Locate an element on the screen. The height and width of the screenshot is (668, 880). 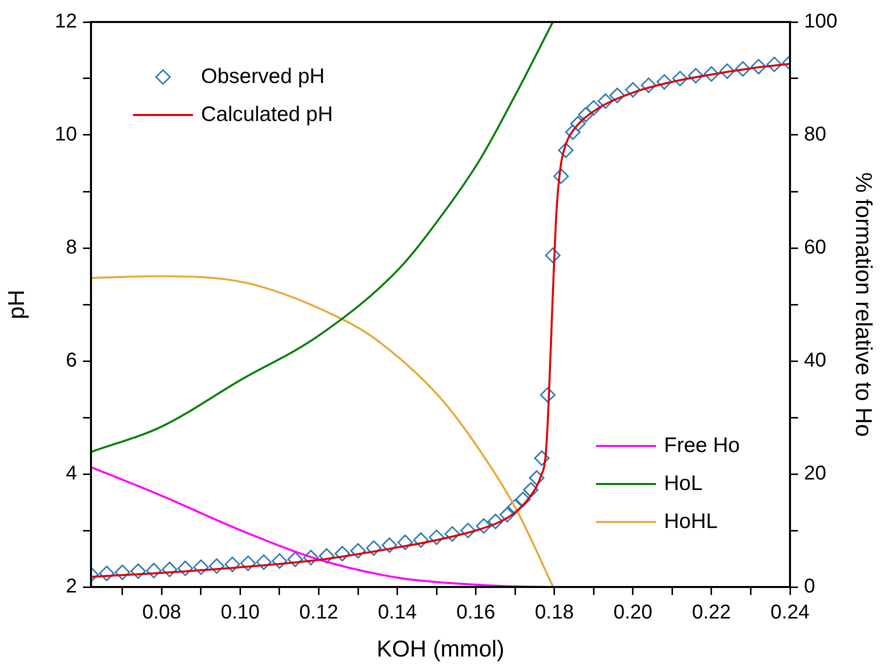
y-tick-label: 10 is located at coordinates (65, 135).